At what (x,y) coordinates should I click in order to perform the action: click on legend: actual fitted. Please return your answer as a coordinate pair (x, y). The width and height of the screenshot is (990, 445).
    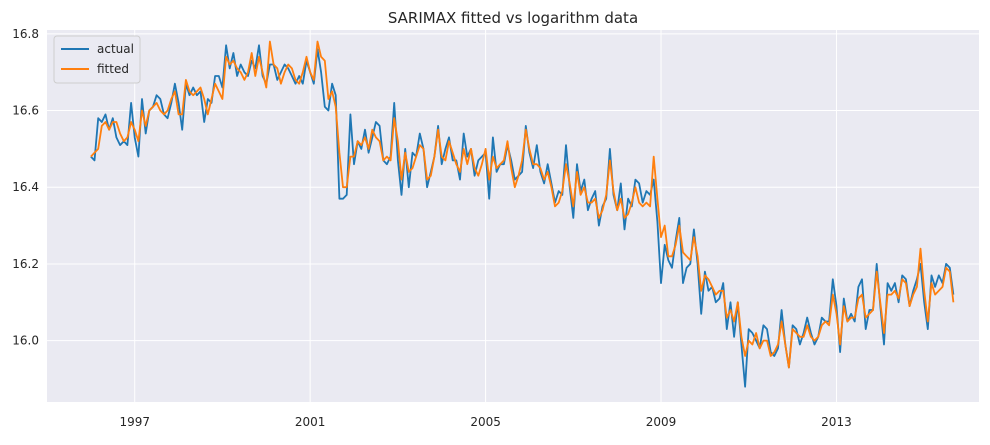
    Looking at the image, I should click on (97, 59).